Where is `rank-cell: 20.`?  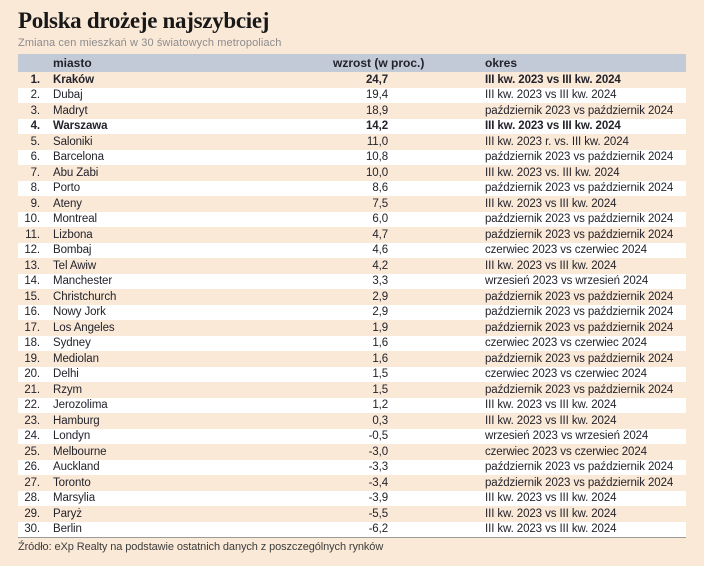 rank-cell: 20. is located at coordinates (32, 374).